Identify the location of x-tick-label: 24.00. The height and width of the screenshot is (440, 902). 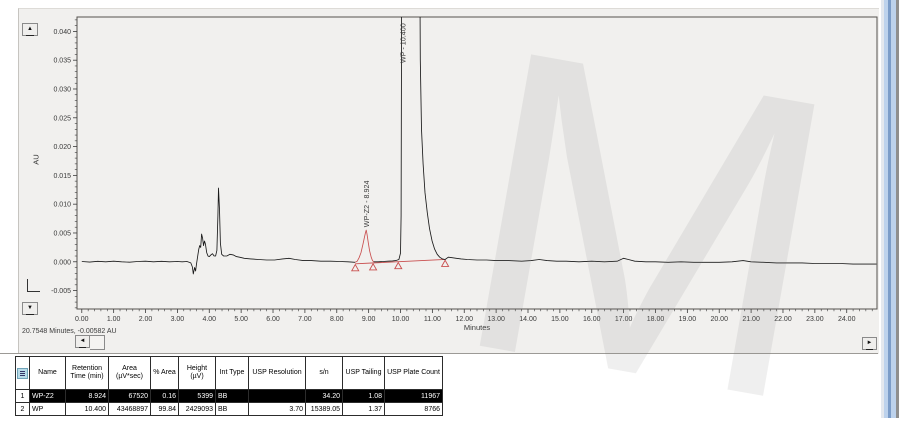
(847, 319).